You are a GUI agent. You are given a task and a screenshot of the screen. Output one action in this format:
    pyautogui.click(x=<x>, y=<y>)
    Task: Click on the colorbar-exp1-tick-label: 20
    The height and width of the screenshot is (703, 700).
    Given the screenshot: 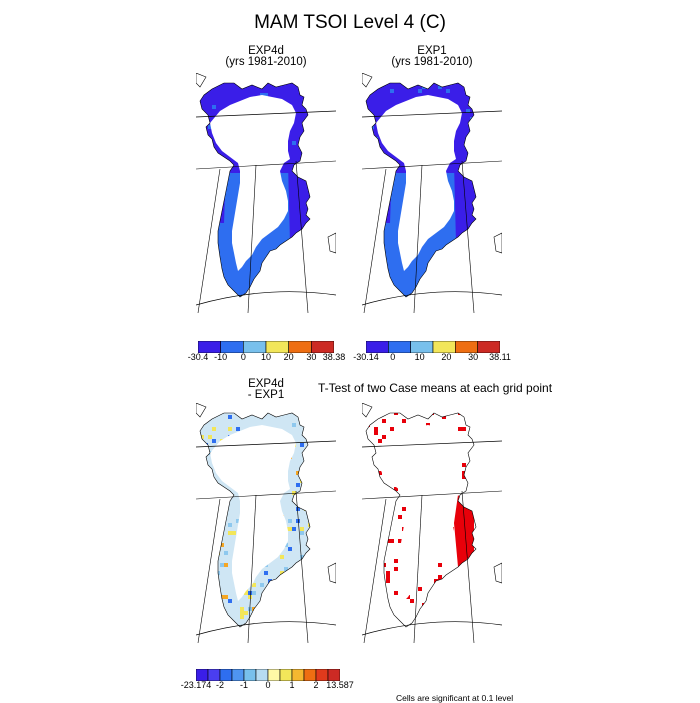 What is the action you would take?
    pyautogui.click(x=446, y=357)
    